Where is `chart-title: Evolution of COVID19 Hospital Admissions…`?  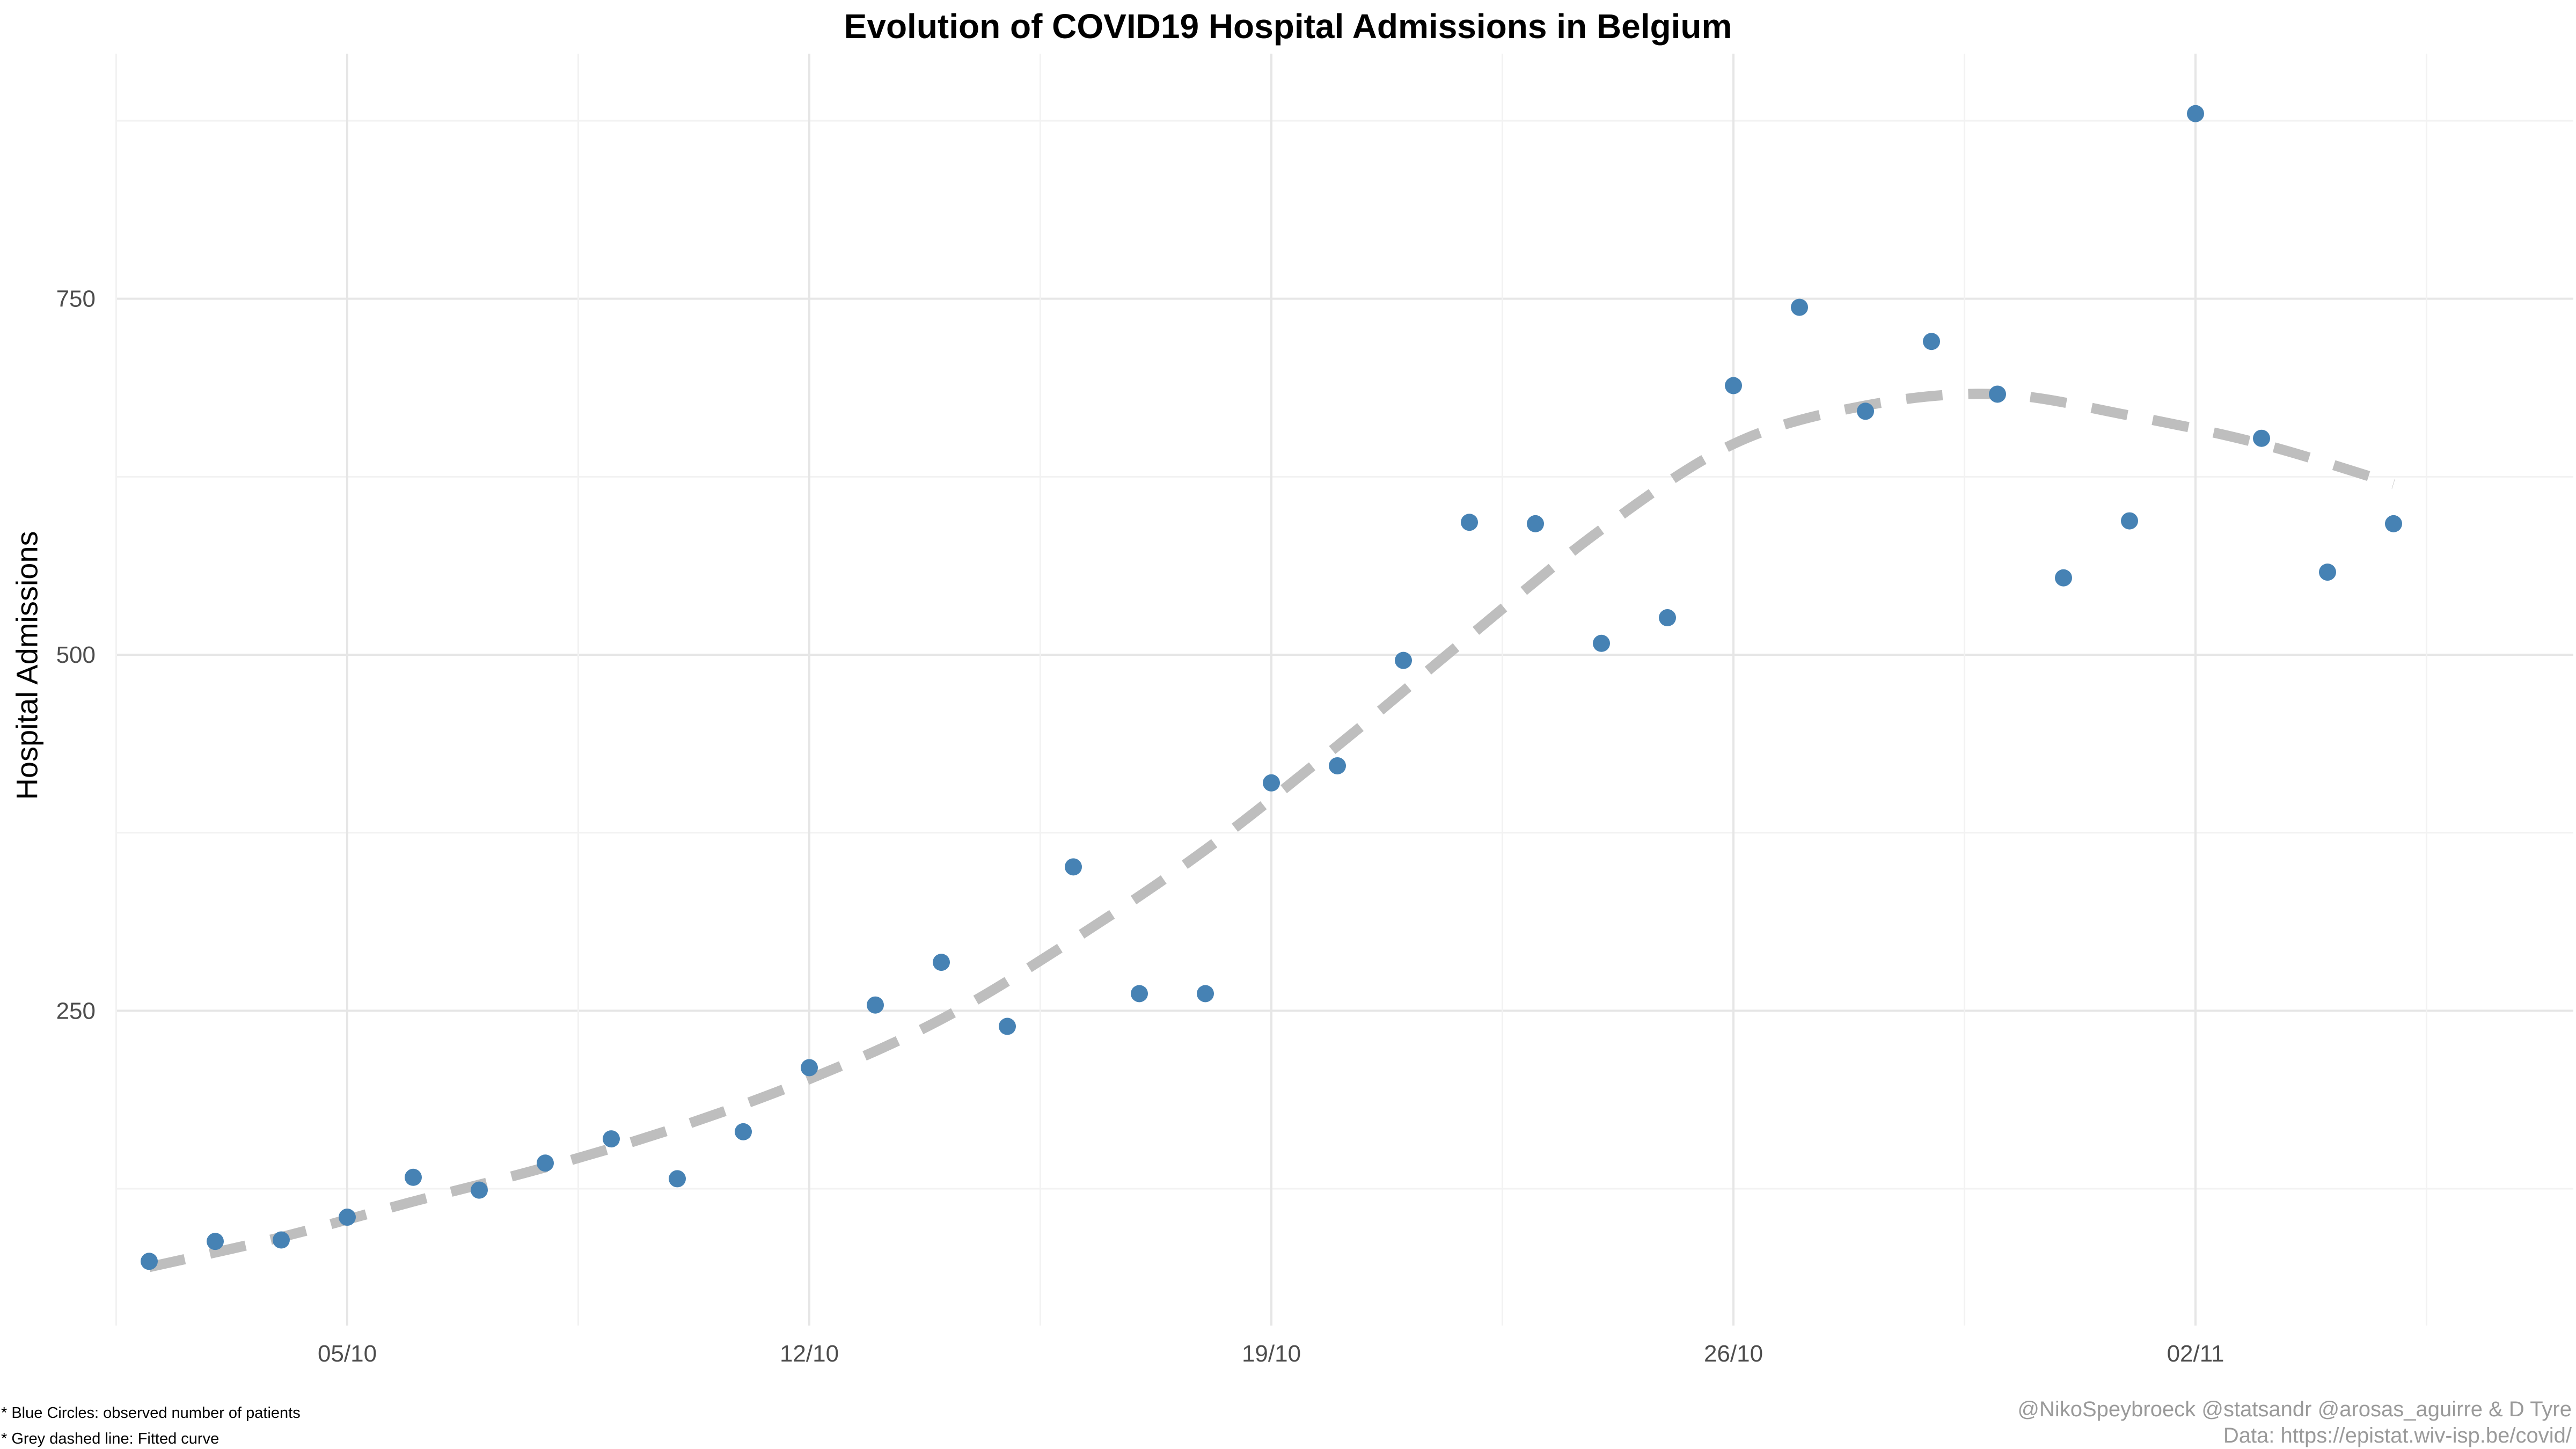
chart-title: Evolution of COVID19 Hospital Admissions… is located at coordinates (1288, 26).